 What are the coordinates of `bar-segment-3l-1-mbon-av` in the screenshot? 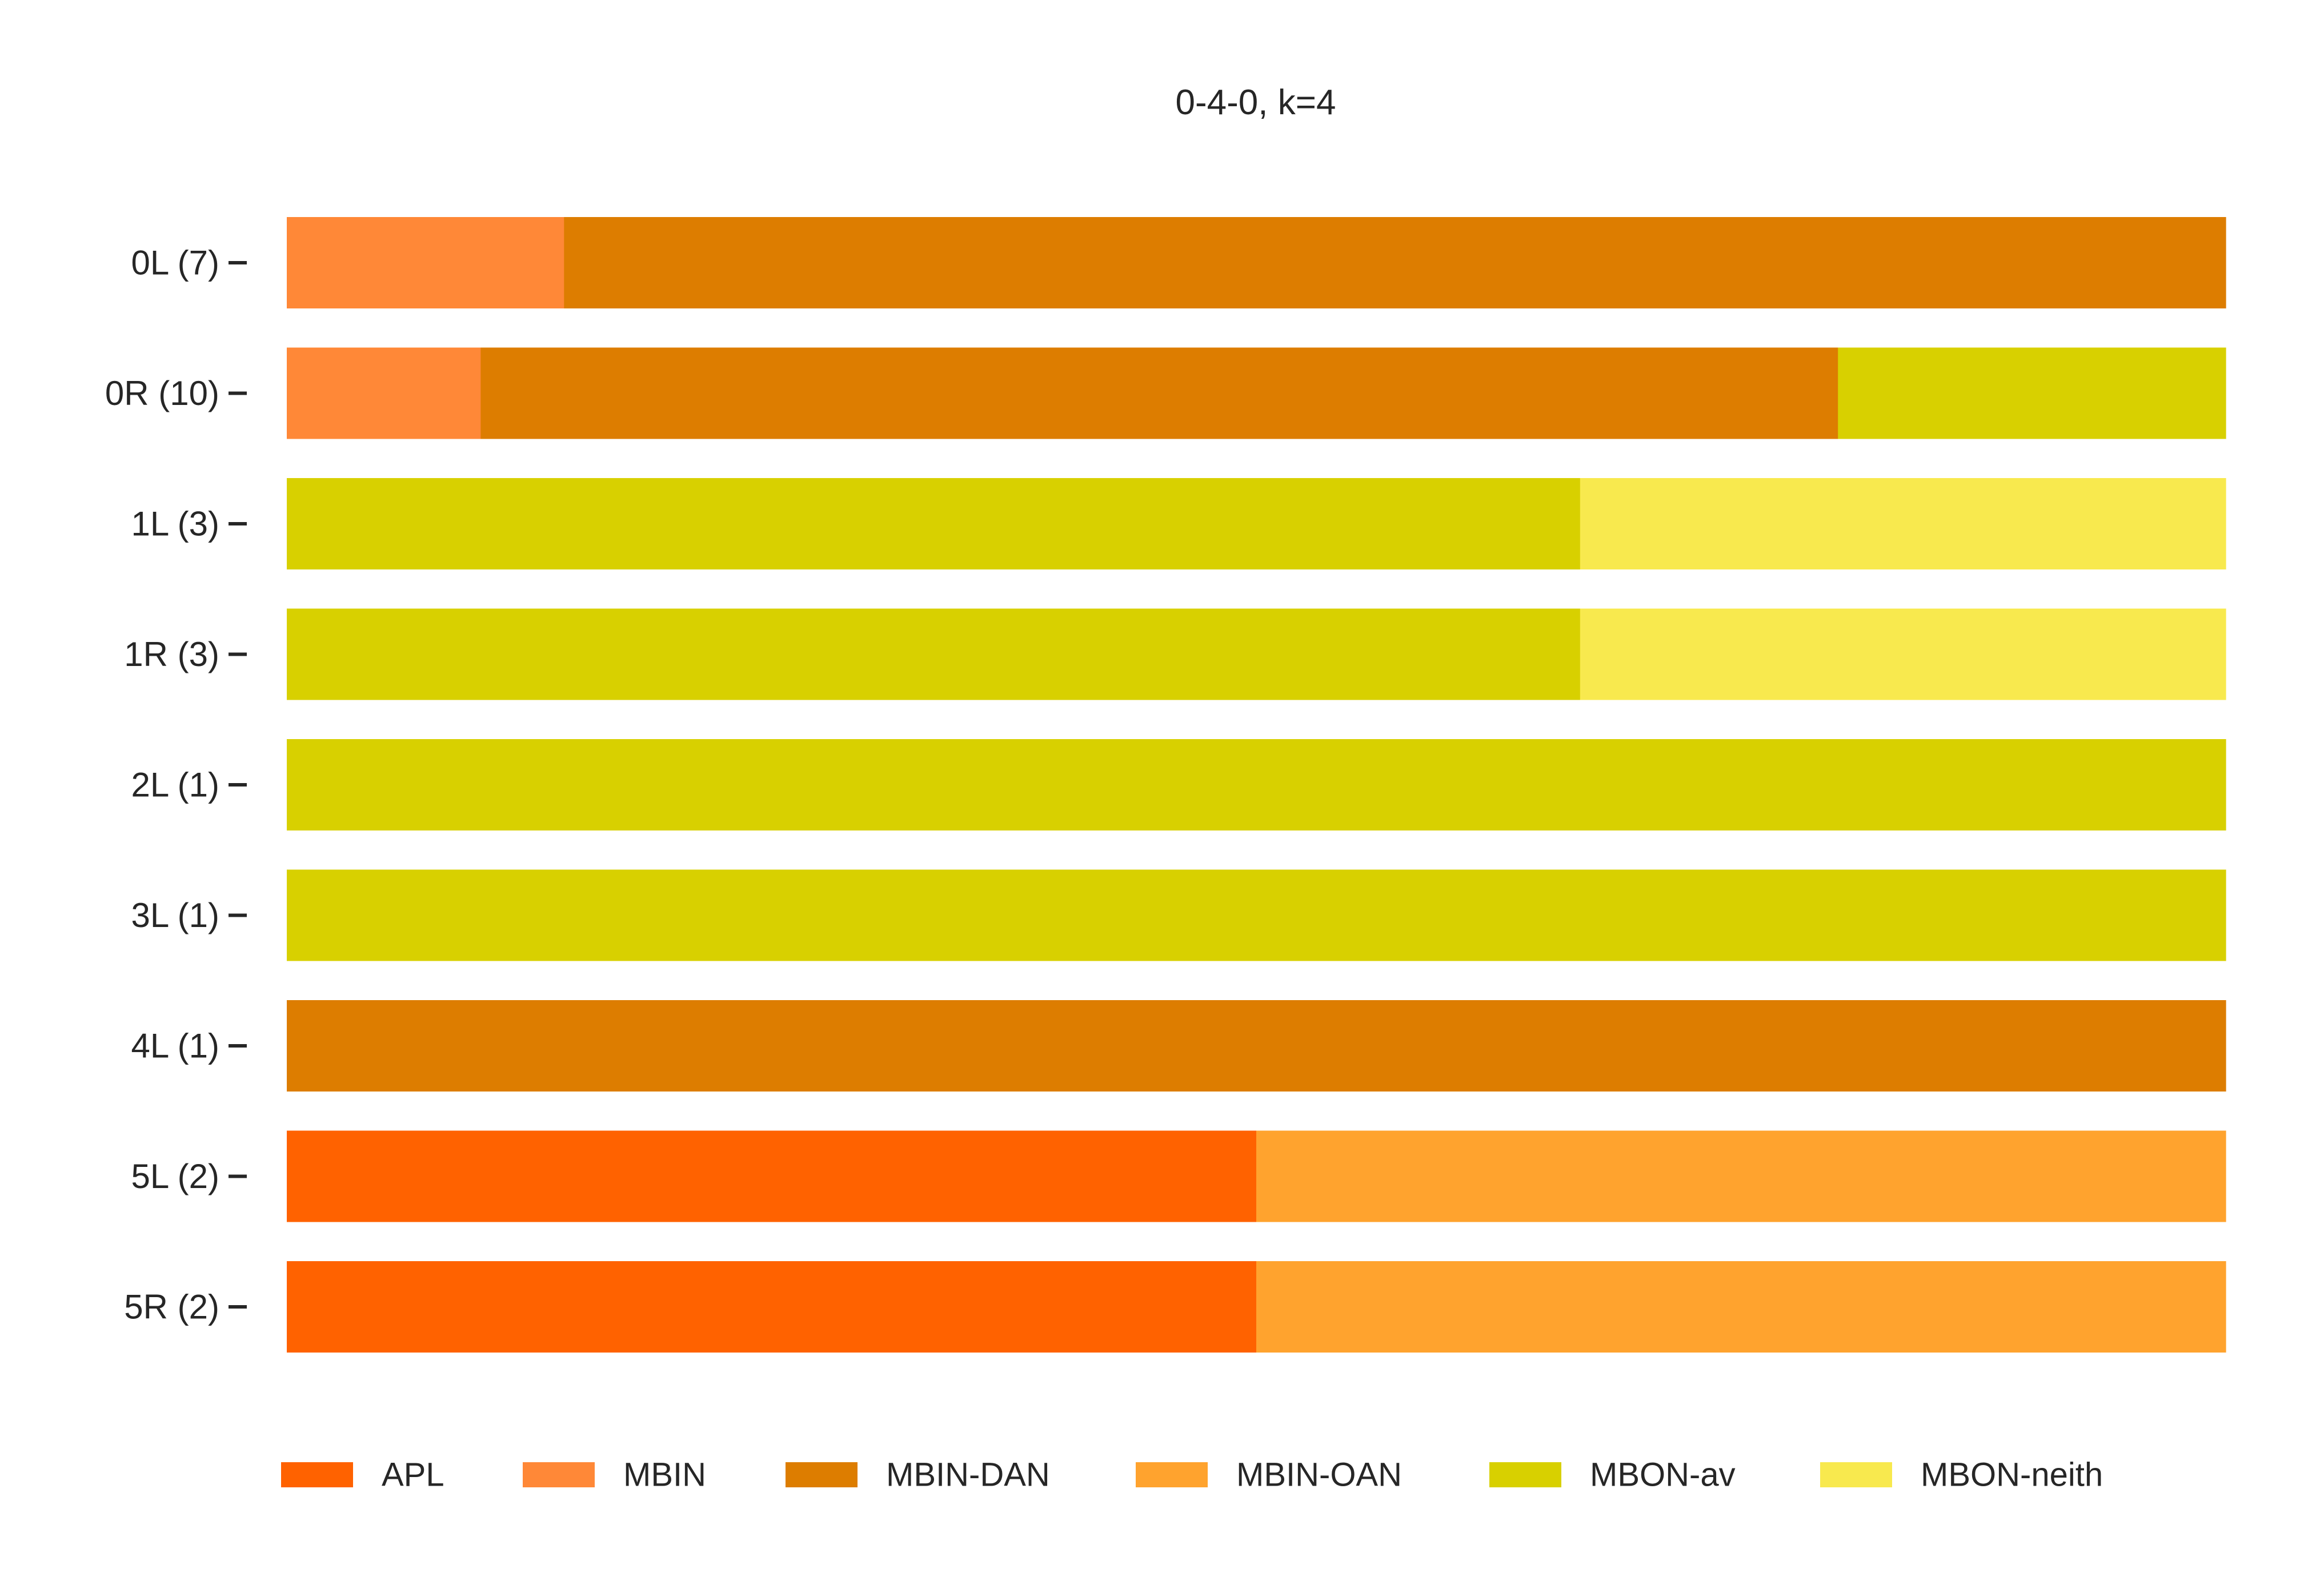 It's located at (1256, 915).